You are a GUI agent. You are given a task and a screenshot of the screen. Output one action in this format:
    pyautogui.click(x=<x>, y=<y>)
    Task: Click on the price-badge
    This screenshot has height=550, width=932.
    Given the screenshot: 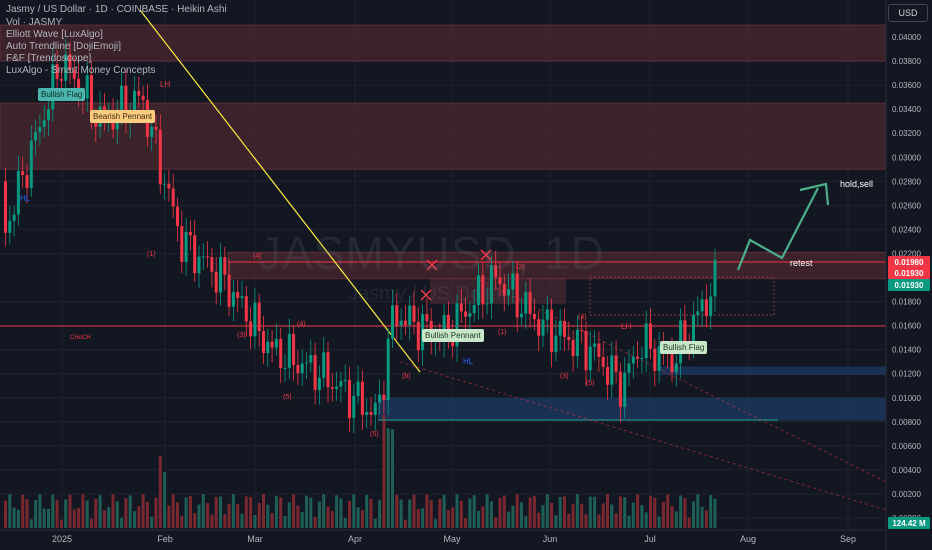 What is the action you would take?
    pyautogui.click(x=909, y=285)
    